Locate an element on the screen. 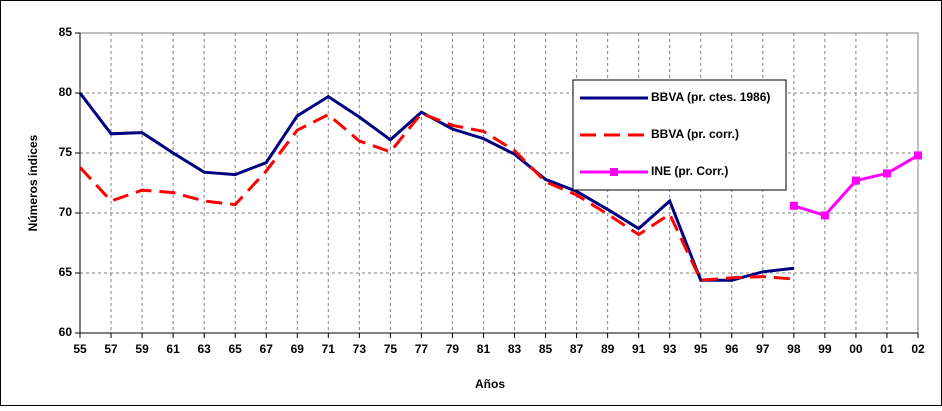 The height and width of the screenshot is (411, 942). y-tick-label: 85 is located at coordinates (66, 32).